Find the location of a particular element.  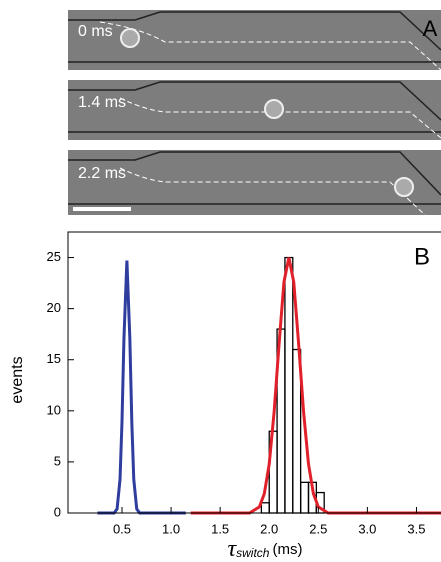

frame: 1.4 ms is located at coordinates (254, 110).